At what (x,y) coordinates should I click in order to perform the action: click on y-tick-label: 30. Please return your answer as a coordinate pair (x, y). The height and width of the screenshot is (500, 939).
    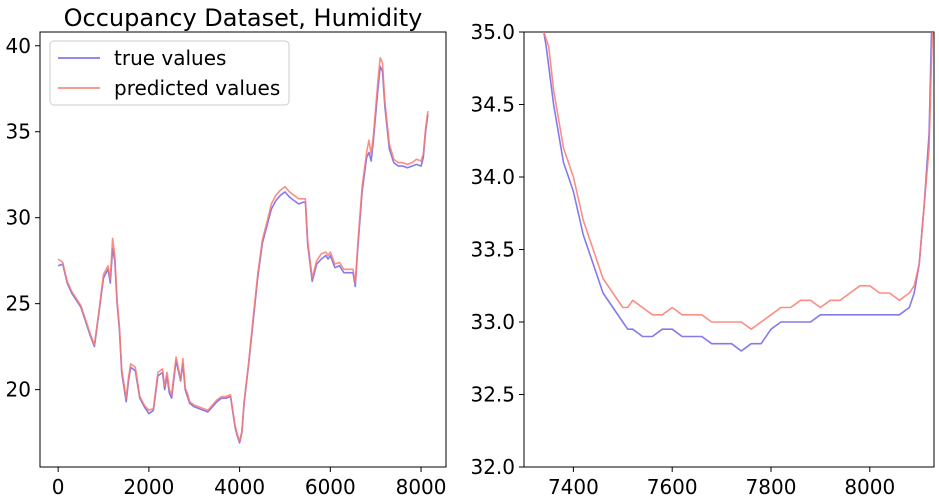
    Looking at the image, I should click on (18, 218).